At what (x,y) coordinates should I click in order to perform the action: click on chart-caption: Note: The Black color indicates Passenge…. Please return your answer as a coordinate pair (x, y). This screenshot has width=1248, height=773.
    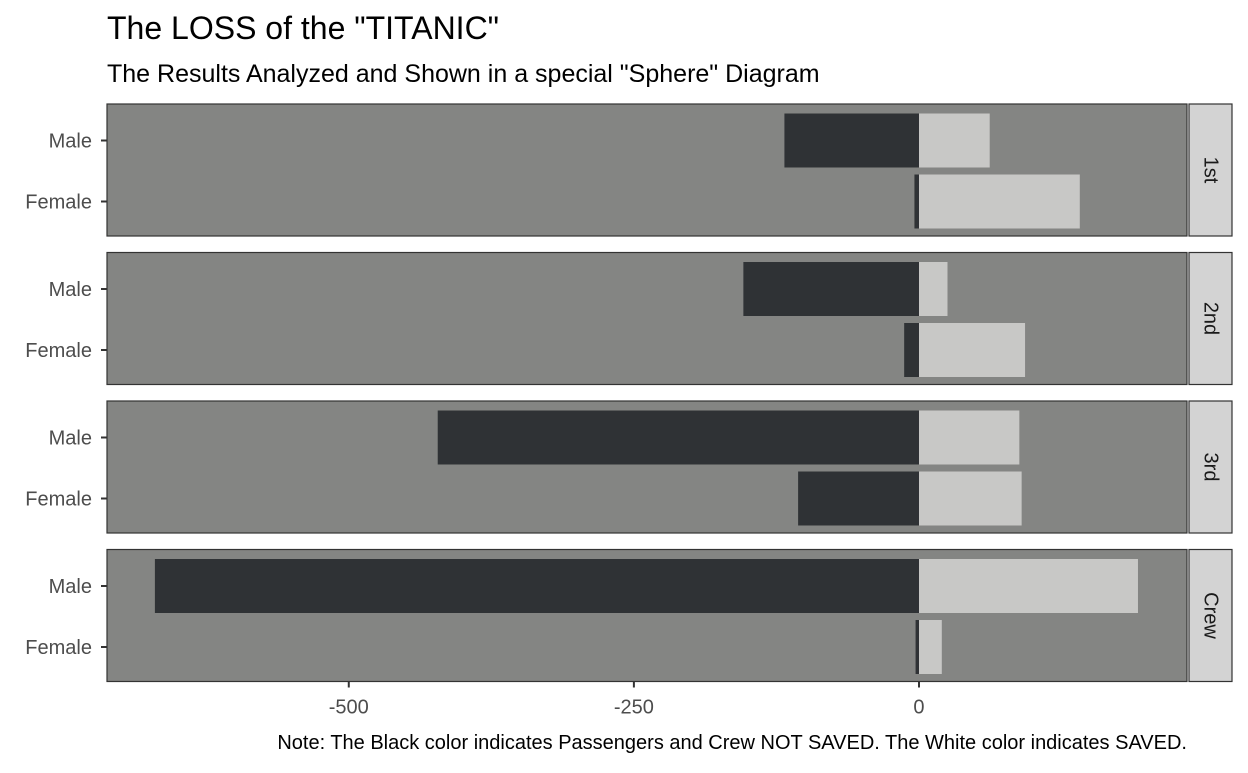
    Looking at the image, I should click on (732, 743).